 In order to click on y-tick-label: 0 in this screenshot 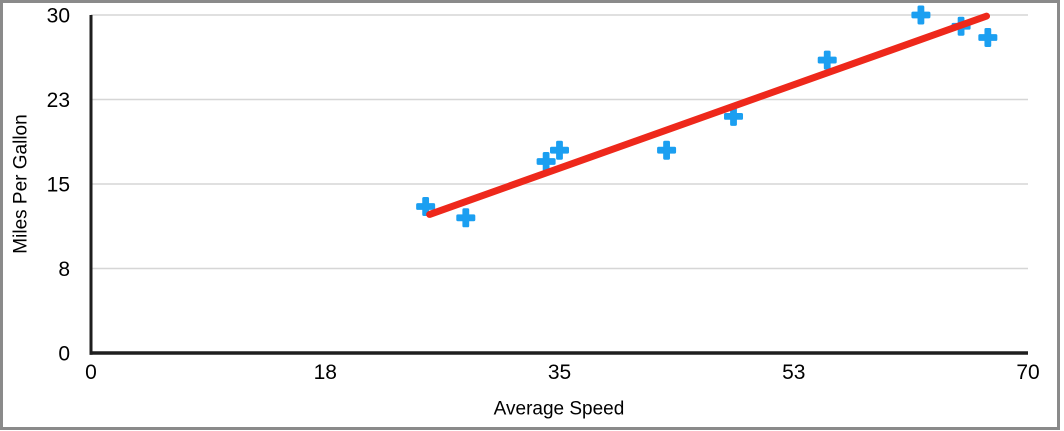, I will do `click(64, 354)`.